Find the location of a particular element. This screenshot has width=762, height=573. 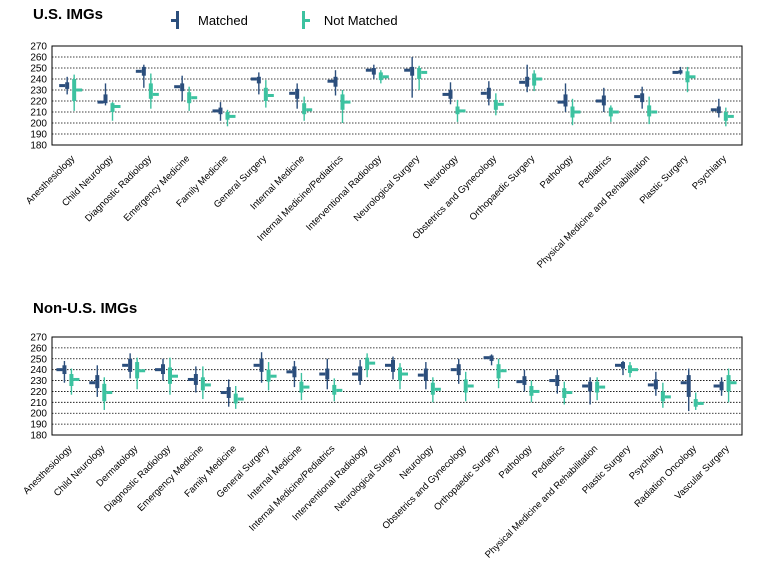

legend-swatch-not-matched is located at coordinates (305, 20).